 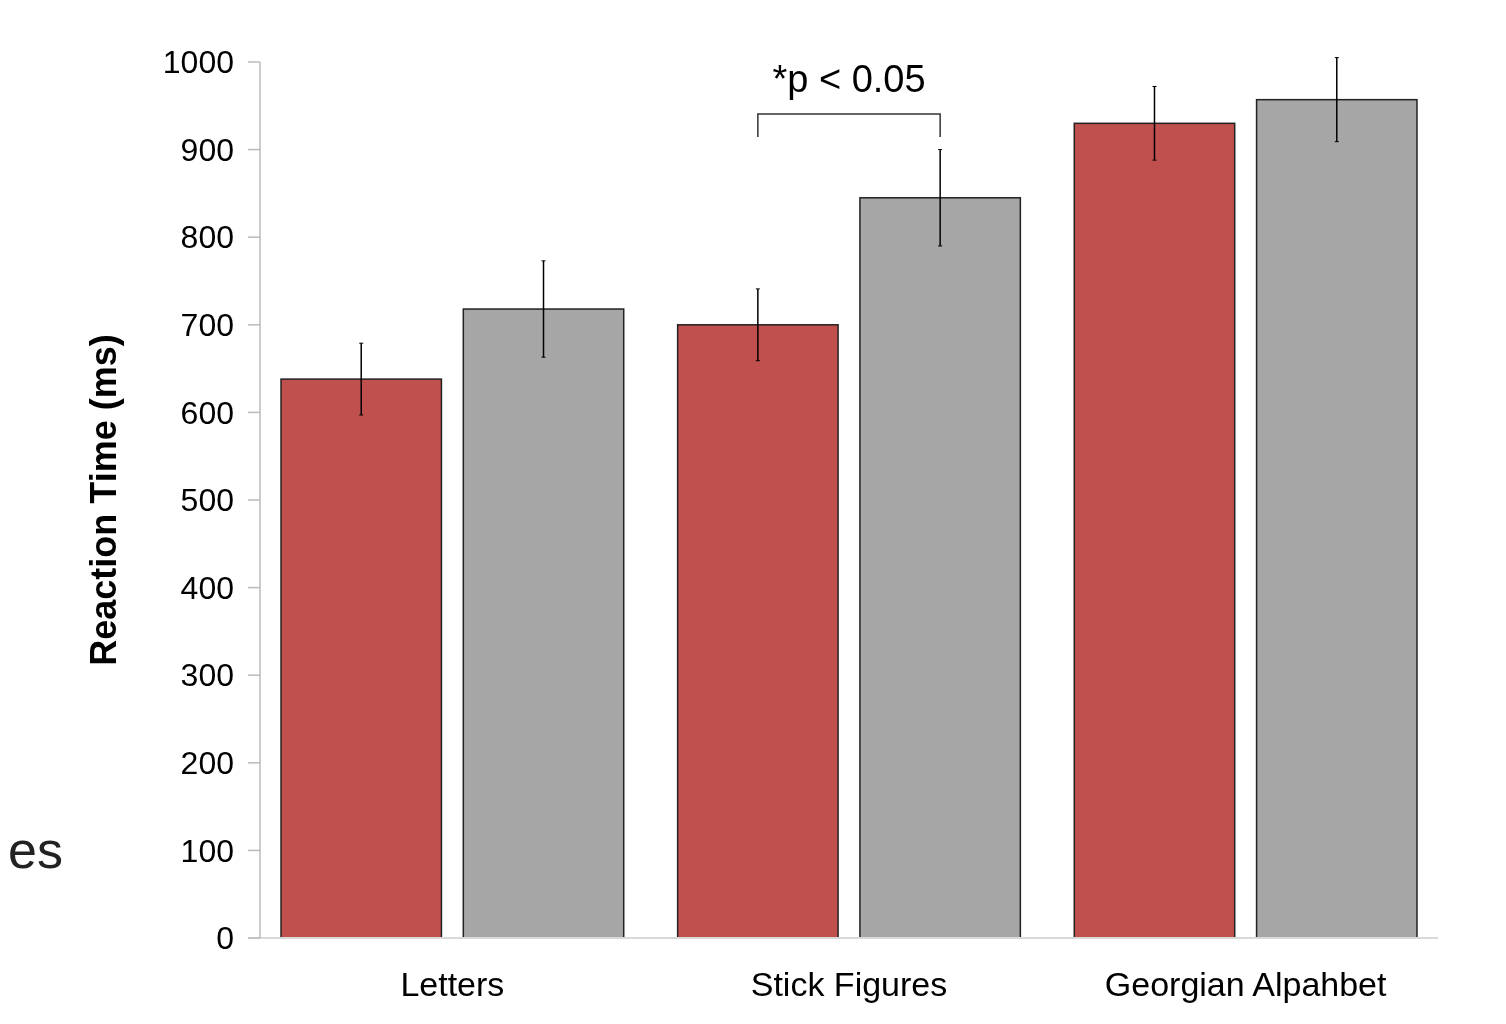 I want to click on y-tick-label: 300, so click(x=207, y=675).